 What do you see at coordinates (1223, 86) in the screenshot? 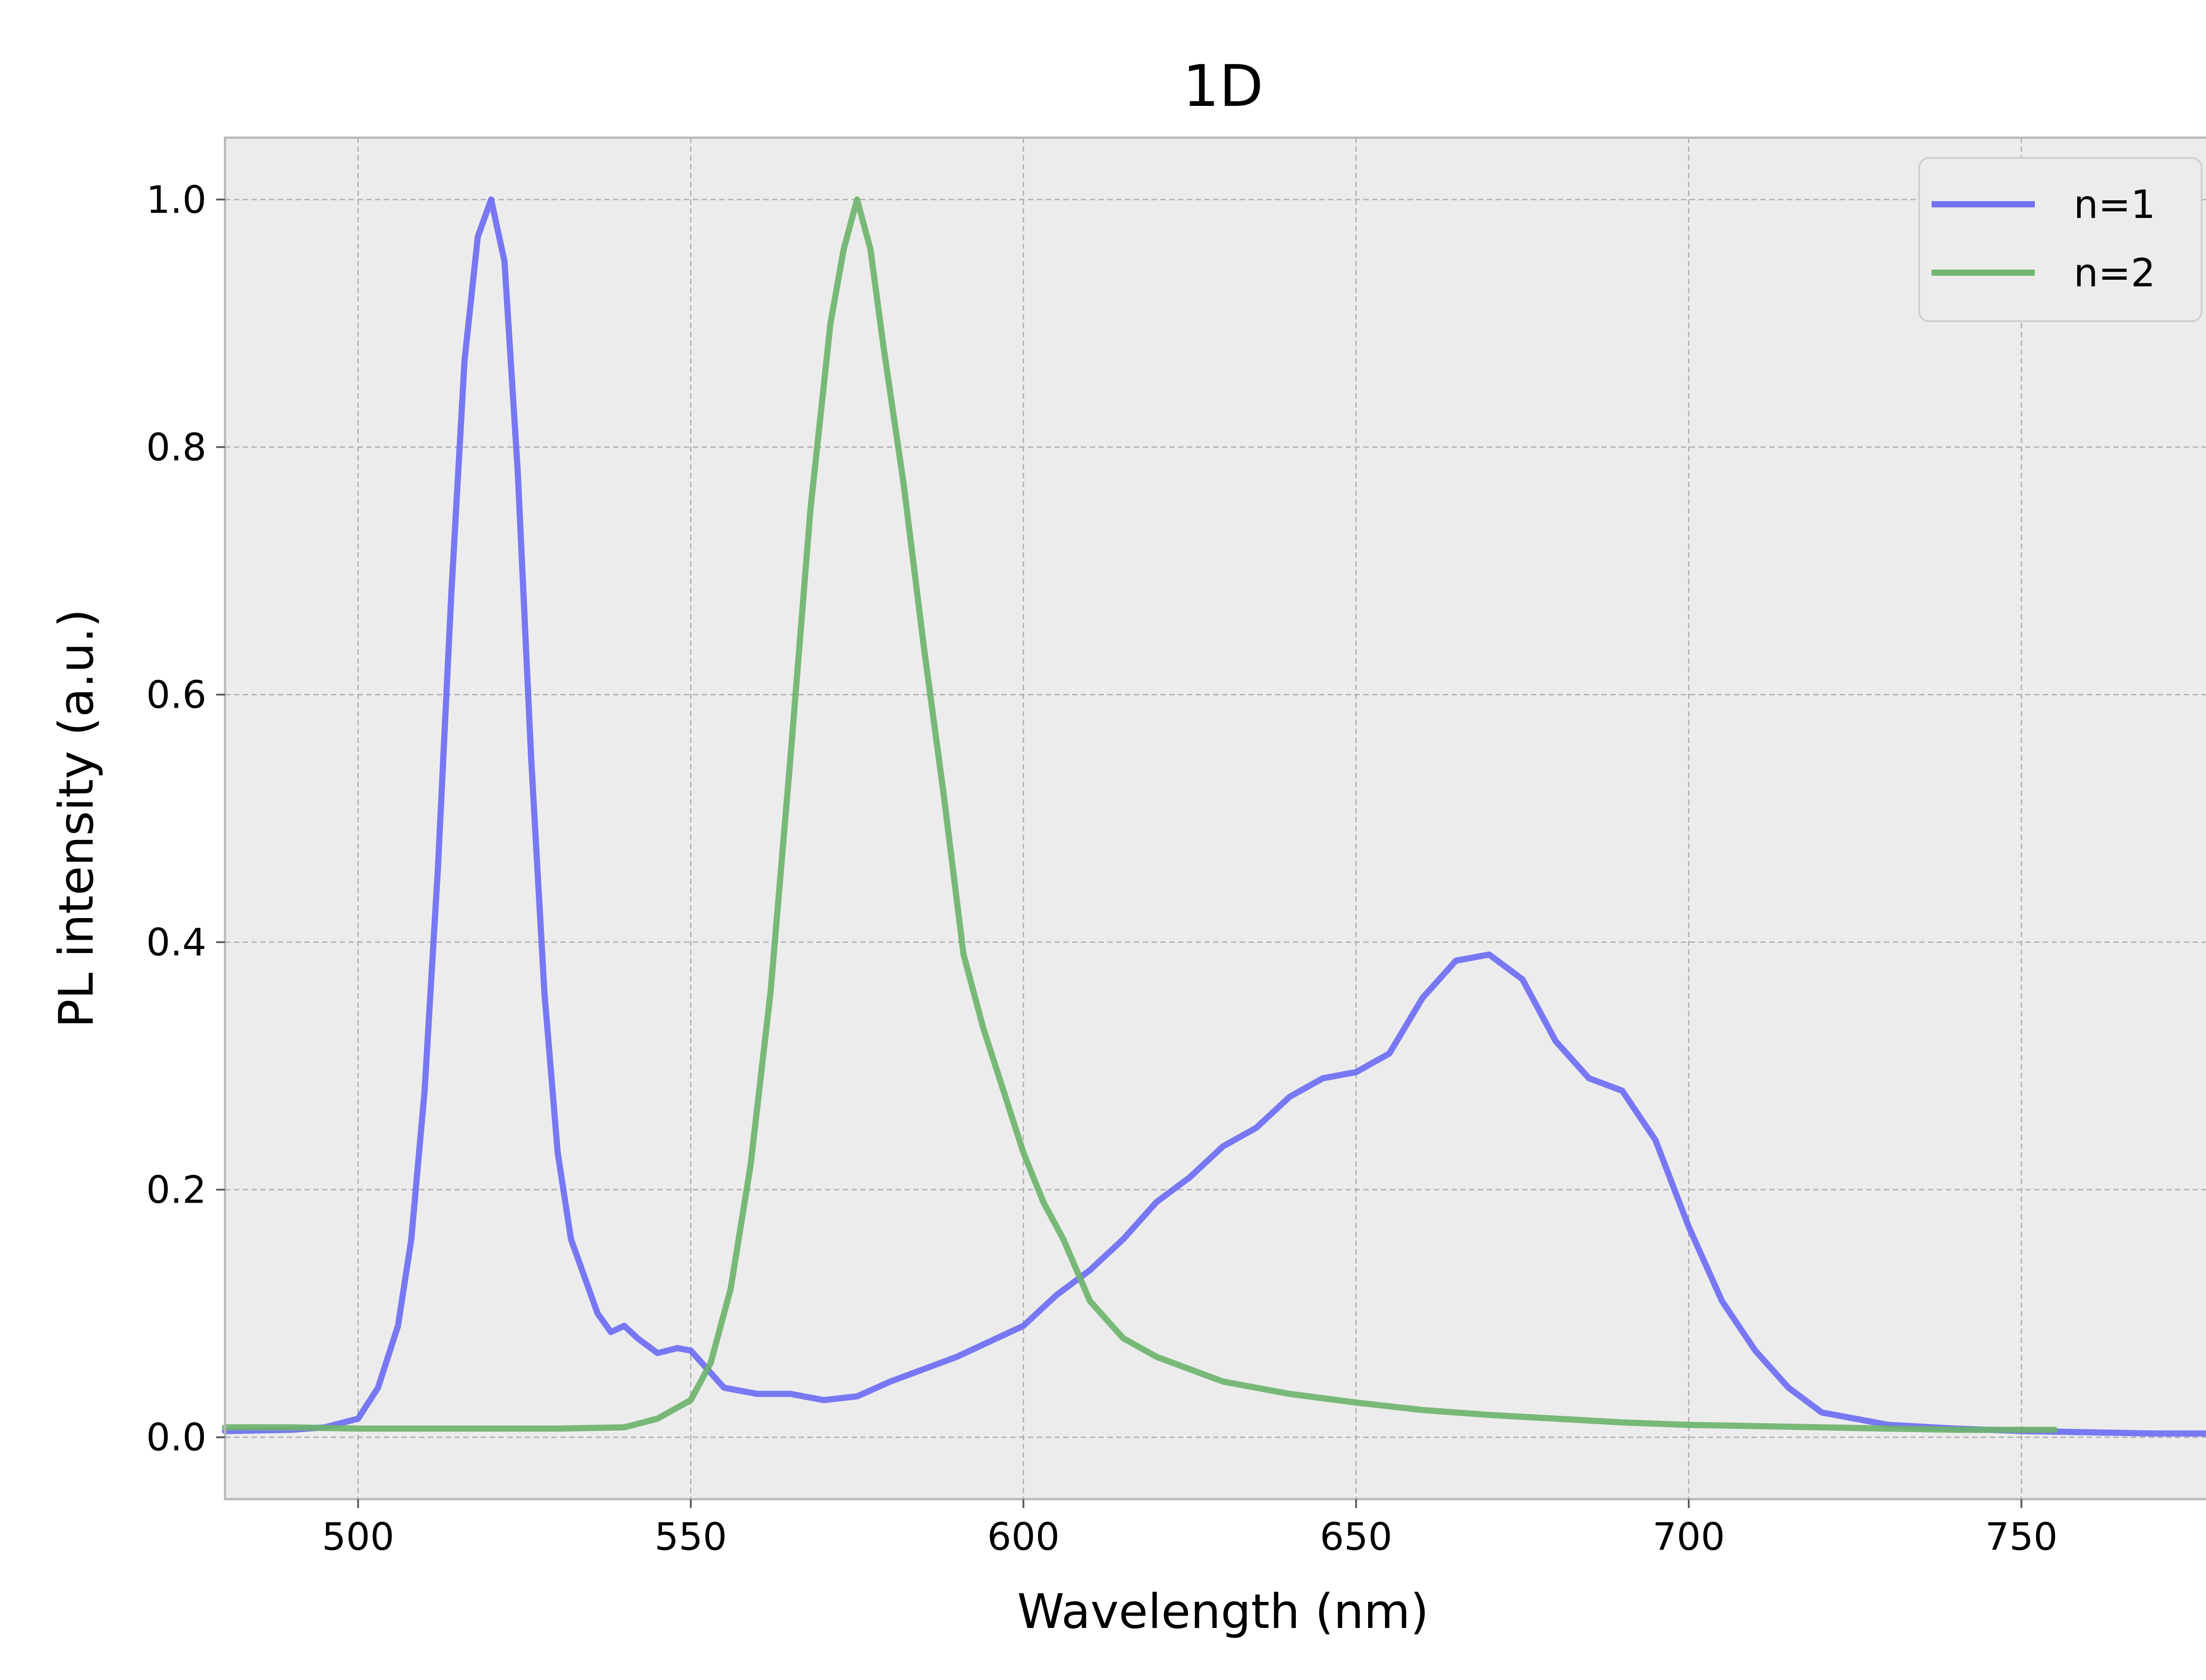
I see `chart-title: 1D` at bounding box center [1223, 86].